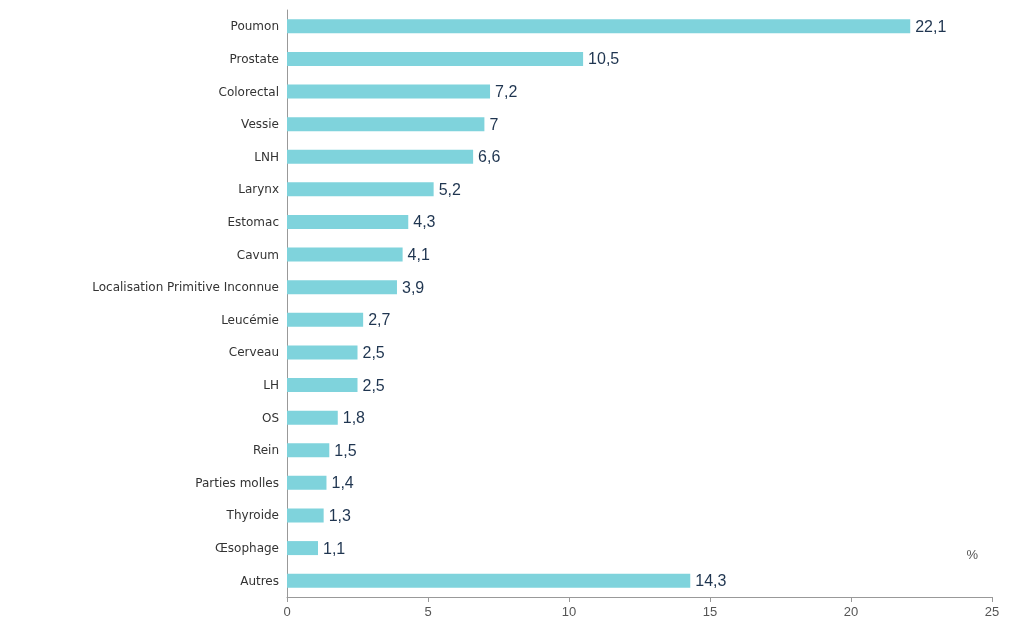 The height and width of the screenshot is (624, 1028). What do you see at coordinates (354, 418) in the screenshot?
I see `data-label: 1,8` at bounding box center [354, 418].